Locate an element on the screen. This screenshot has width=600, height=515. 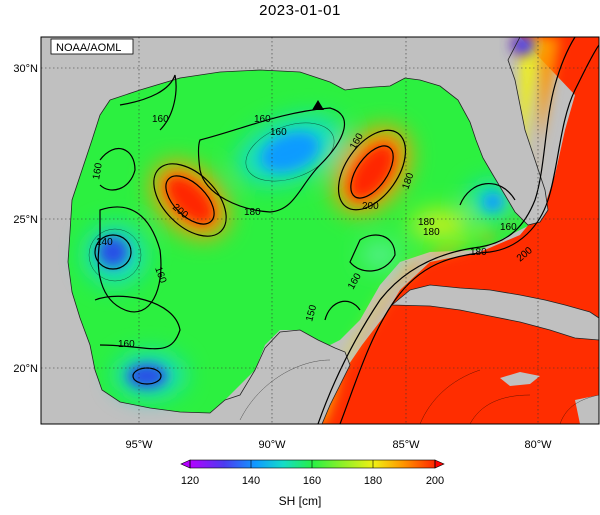
lat-label: 20°N is located at coordinates (25, 369).